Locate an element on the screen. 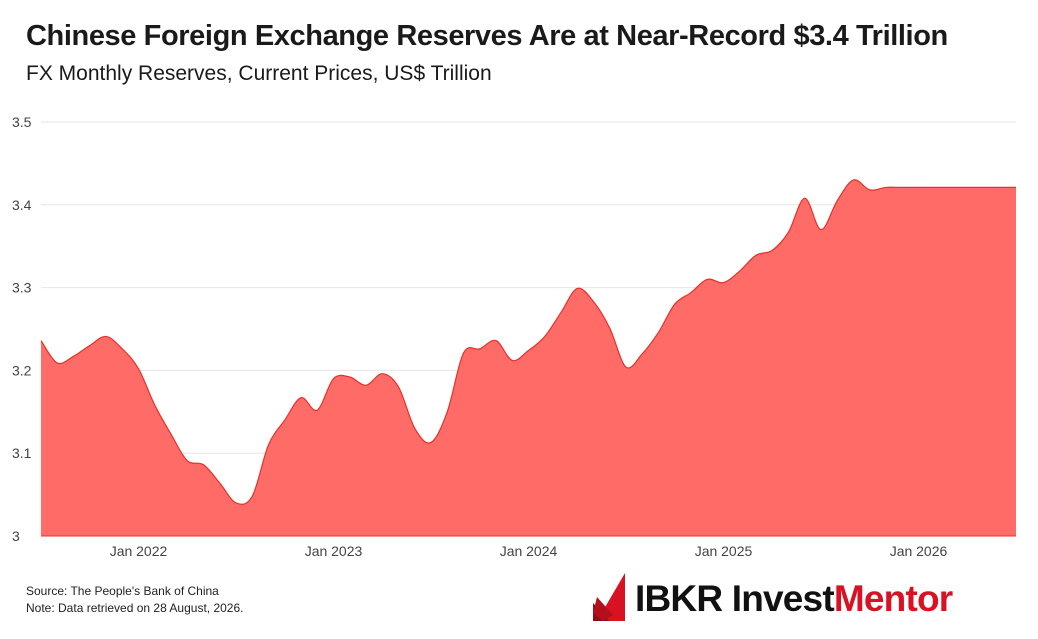  brand-name: IBKR InvestMentor is located at coordinates (794, 599).